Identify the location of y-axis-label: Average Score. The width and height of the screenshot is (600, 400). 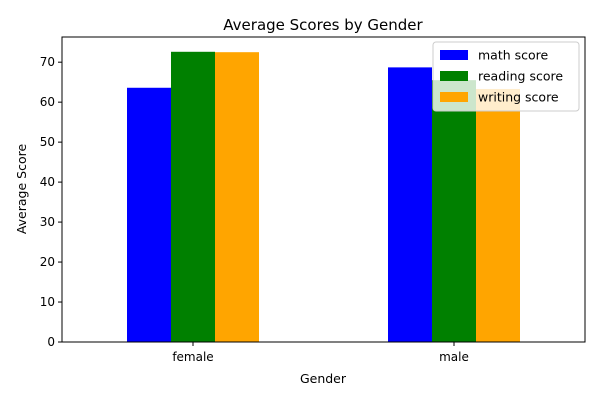
(21, 189).